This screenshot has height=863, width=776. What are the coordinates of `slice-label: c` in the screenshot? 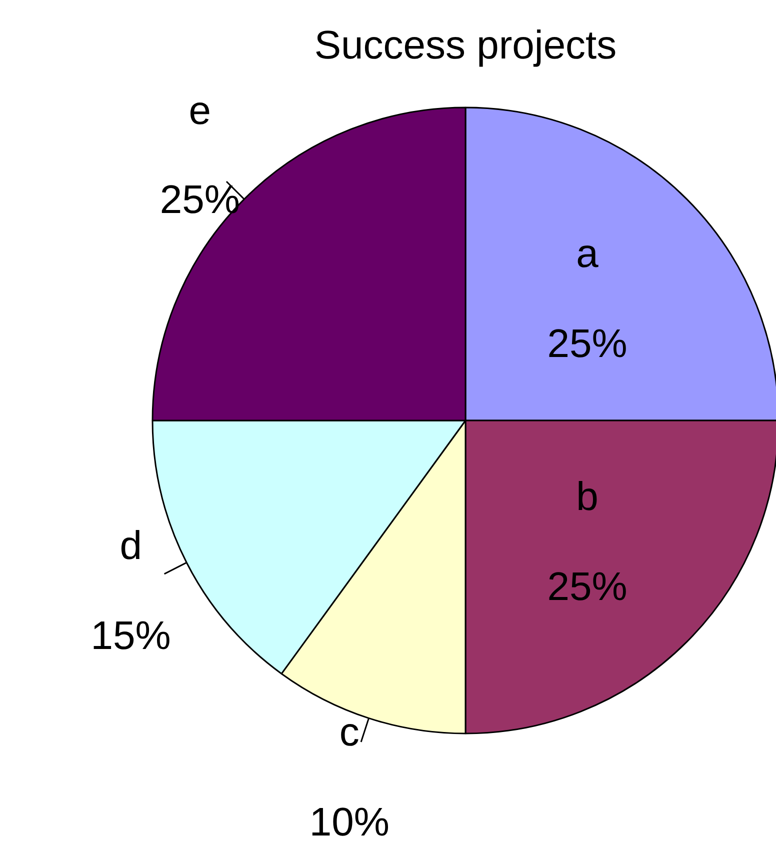 It's located at (349, 732).